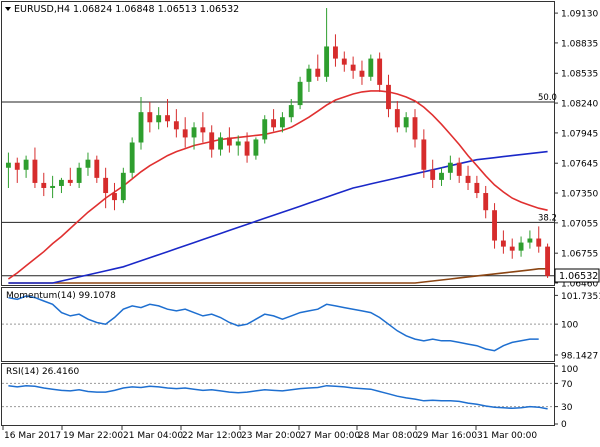  Describe the element at coordinates (271, 436) in the screenshot. I see `time-tick-label: 23 Mar 20:00` at that location.